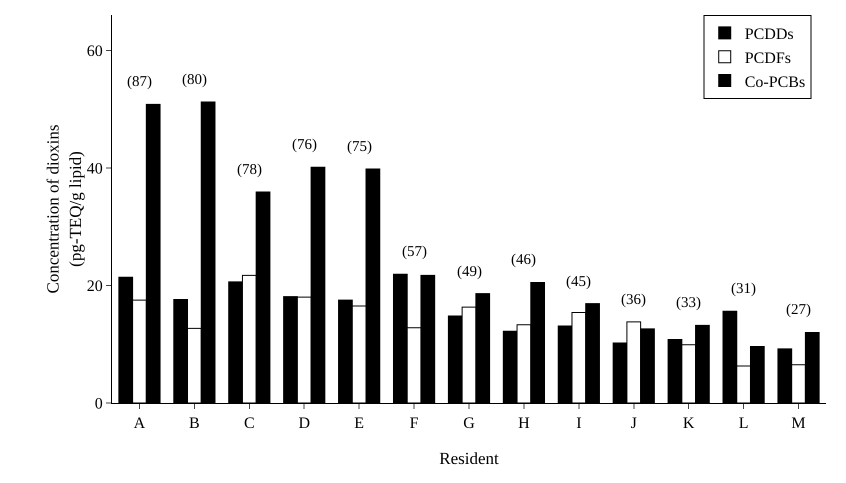 The height and width of the screenshot is (483, 846). I want to click on legend-label: Co-PCBs, so click(775, 82).